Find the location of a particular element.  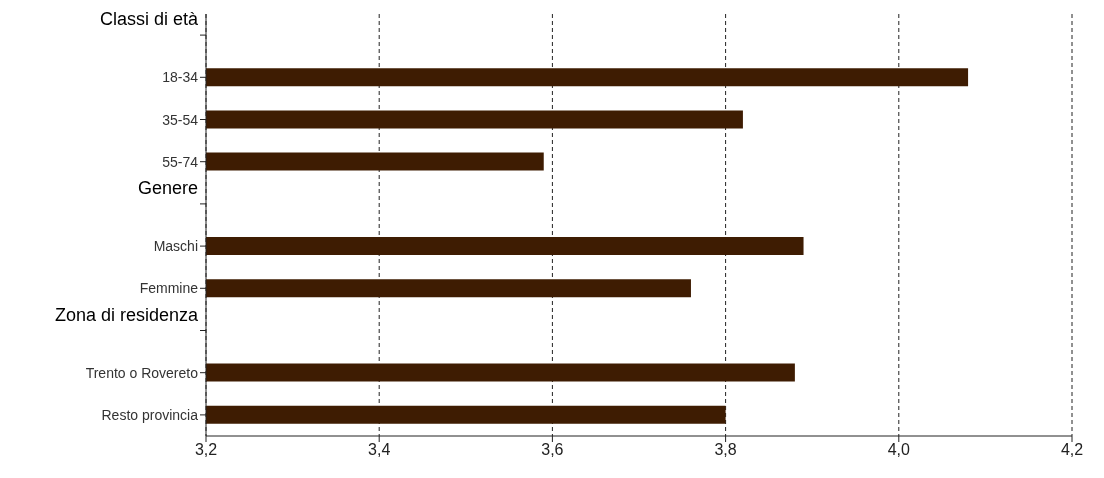

y-tick-label: Maschi is located at coordinates (175, 246).